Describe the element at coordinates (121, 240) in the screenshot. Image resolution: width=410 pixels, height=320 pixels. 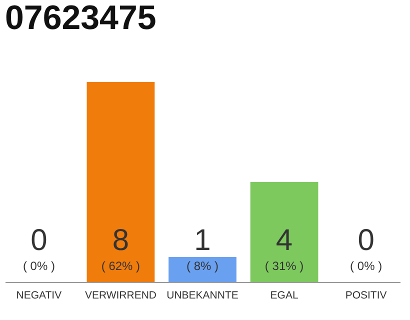
I see `data-label: 8` at that location.